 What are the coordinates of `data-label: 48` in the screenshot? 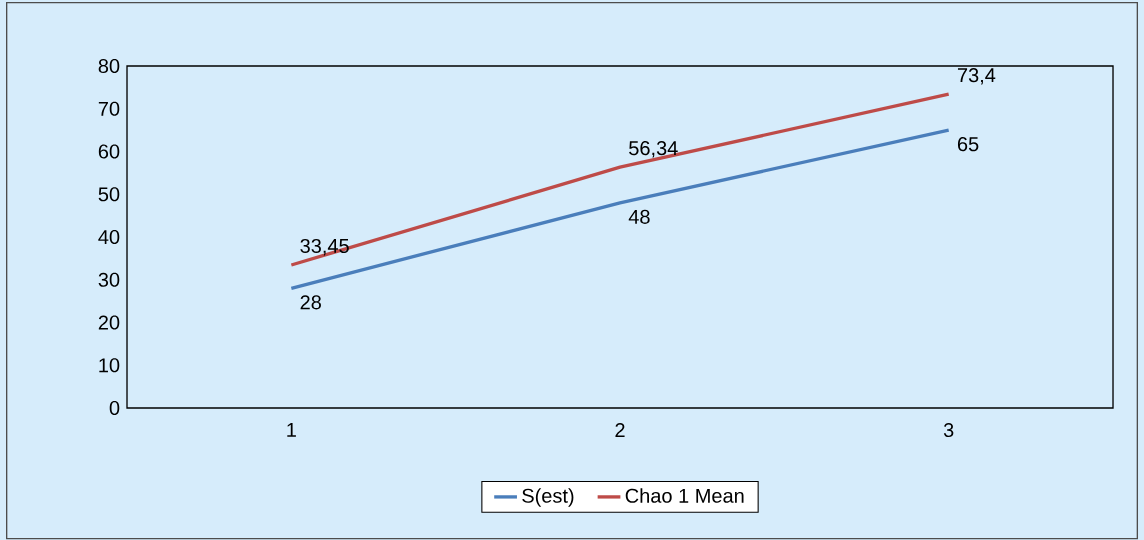 It's located at (639, 216).